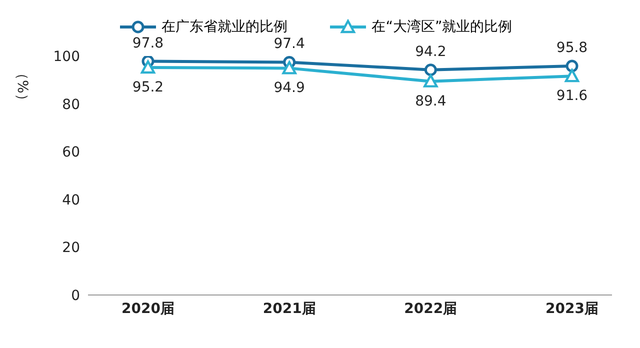  I want to click on data-label: 89.4, so click(430, 101).